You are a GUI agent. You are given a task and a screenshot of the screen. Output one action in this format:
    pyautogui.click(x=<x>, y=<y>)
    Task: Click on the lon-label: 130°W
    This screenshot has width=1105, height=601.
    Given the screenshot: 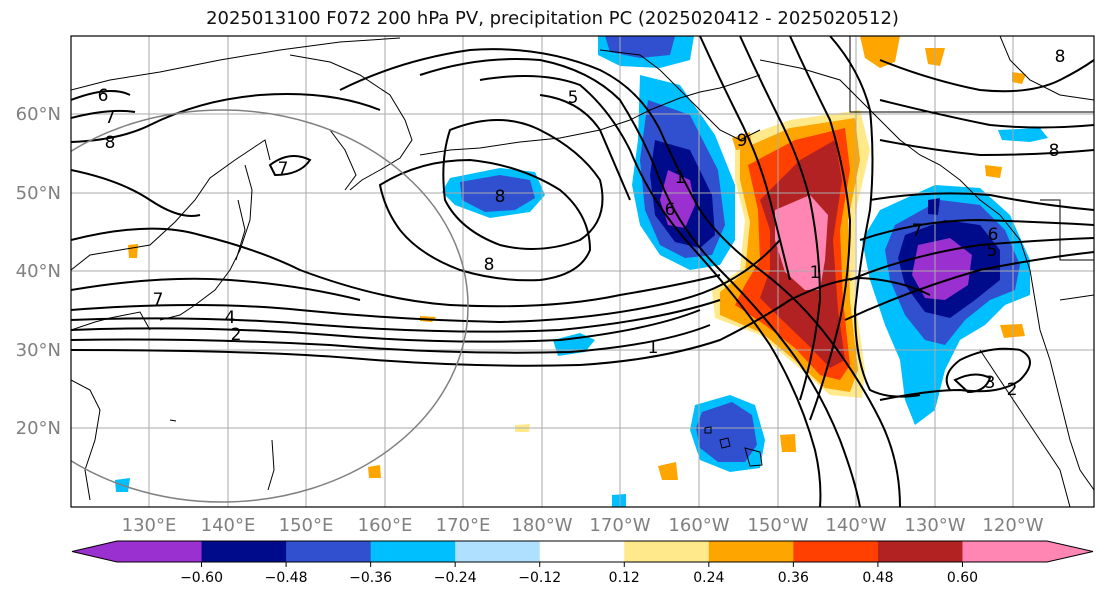 What is the action you would take?
    pyautogui.click(x=934, y=525)
    